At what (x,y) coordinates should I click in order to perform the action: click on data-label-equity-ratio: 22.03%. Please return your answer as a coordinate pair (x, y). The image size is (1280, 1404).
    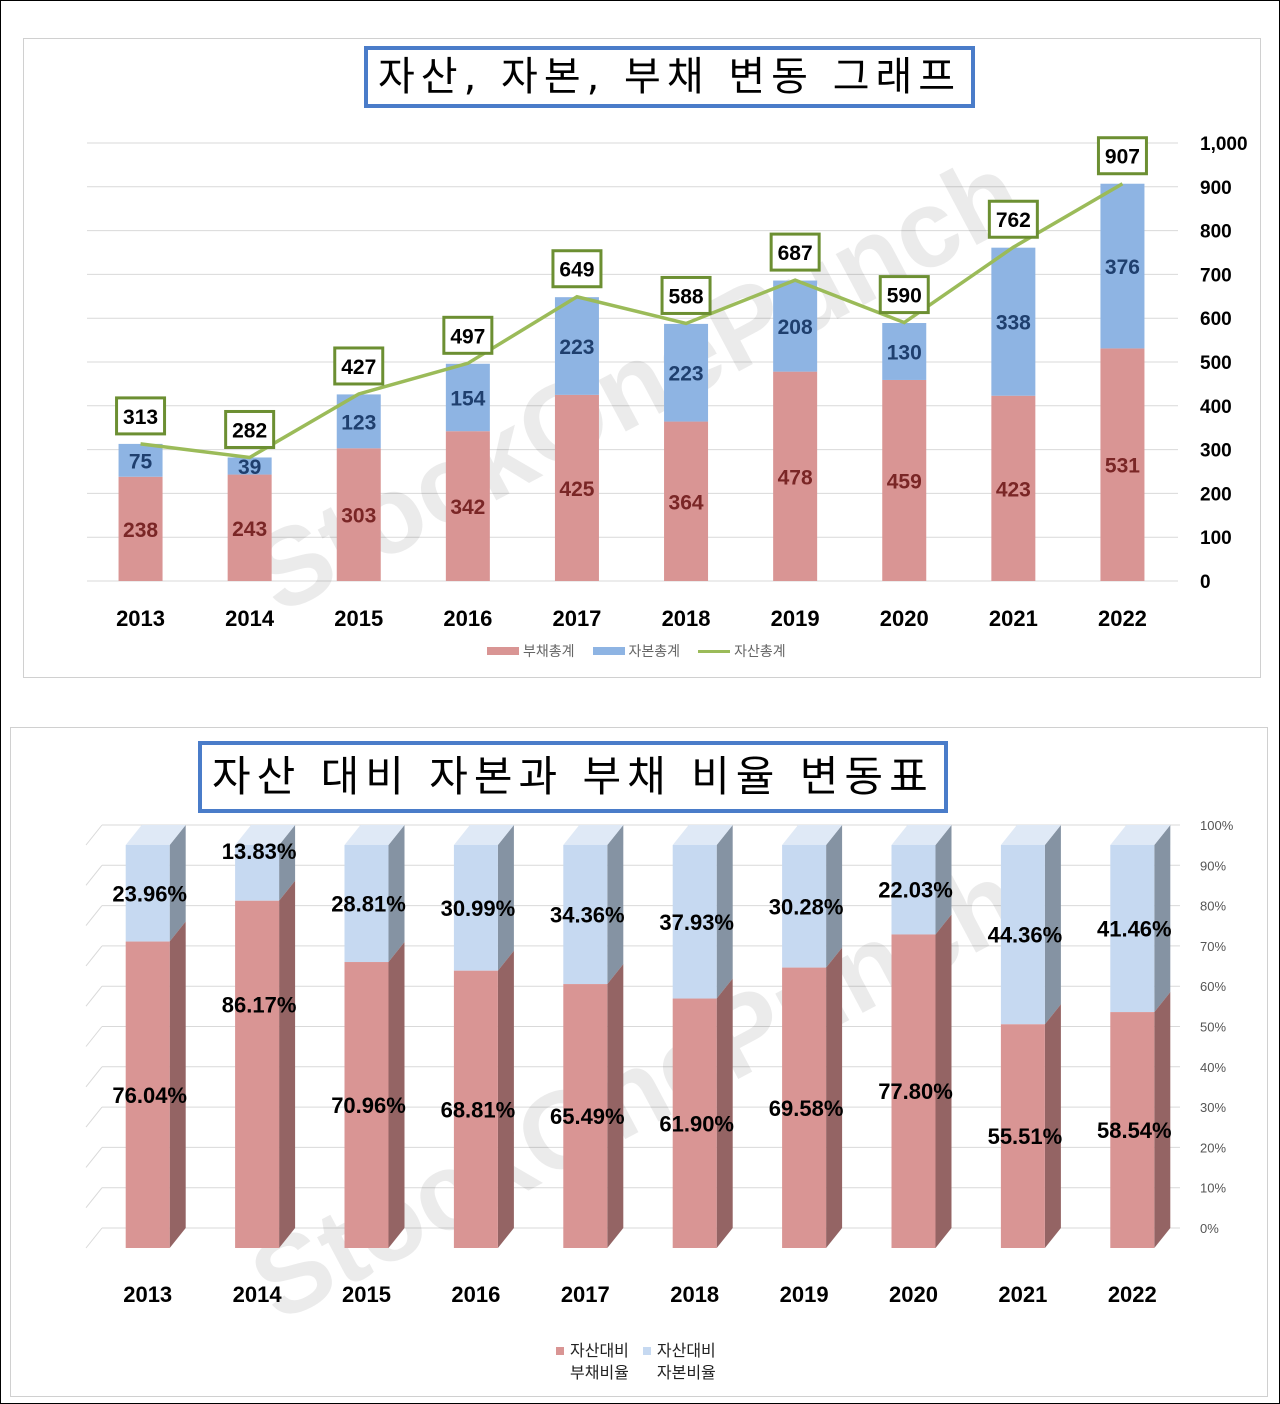
    Looking at the image, I should click on (915, 890).